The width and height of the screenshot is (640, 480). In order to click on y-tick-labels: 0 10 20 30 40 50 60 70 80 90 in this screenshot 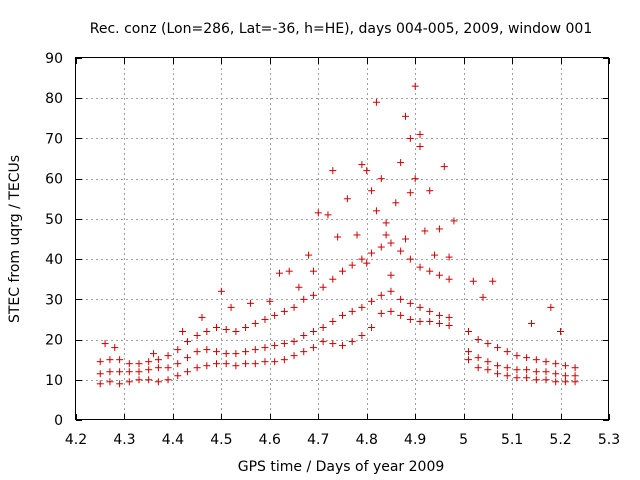, I will do `click(54, 240)`.